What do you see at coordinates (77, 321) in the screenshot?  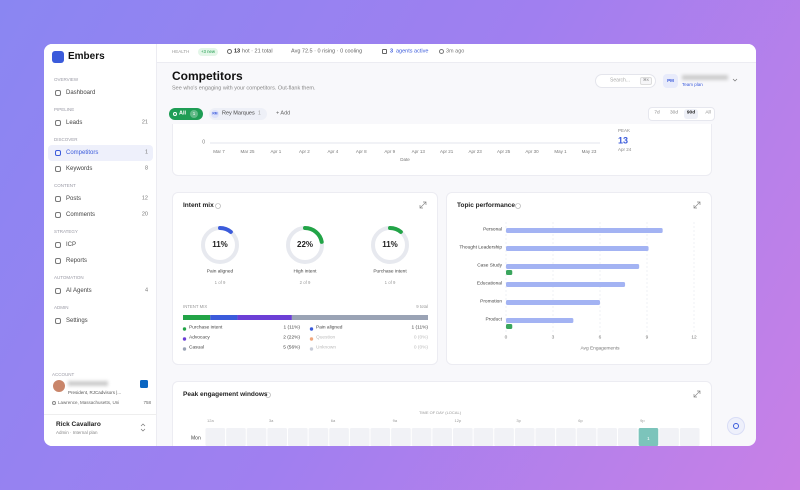 I see `nav-item: Settings` at bounding box center [77, 321].